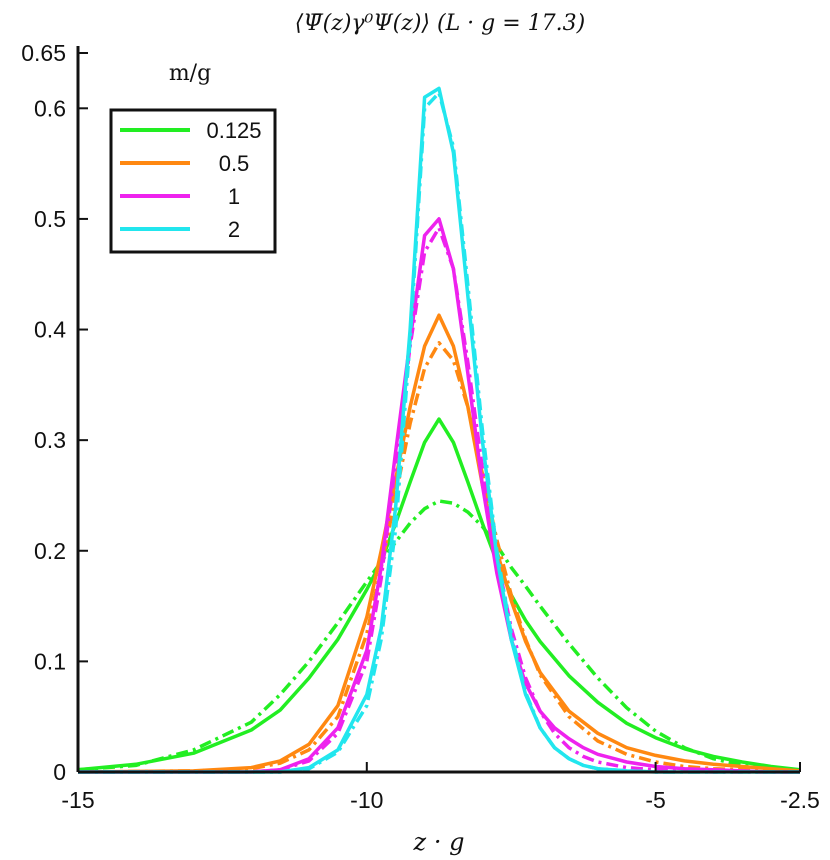 The width and height of the screenshot is (830, 860). What do you see at coordinates (366, 800) in the screenshot?
I see `x-tick-label: -10` at bounding box center [366, 800].